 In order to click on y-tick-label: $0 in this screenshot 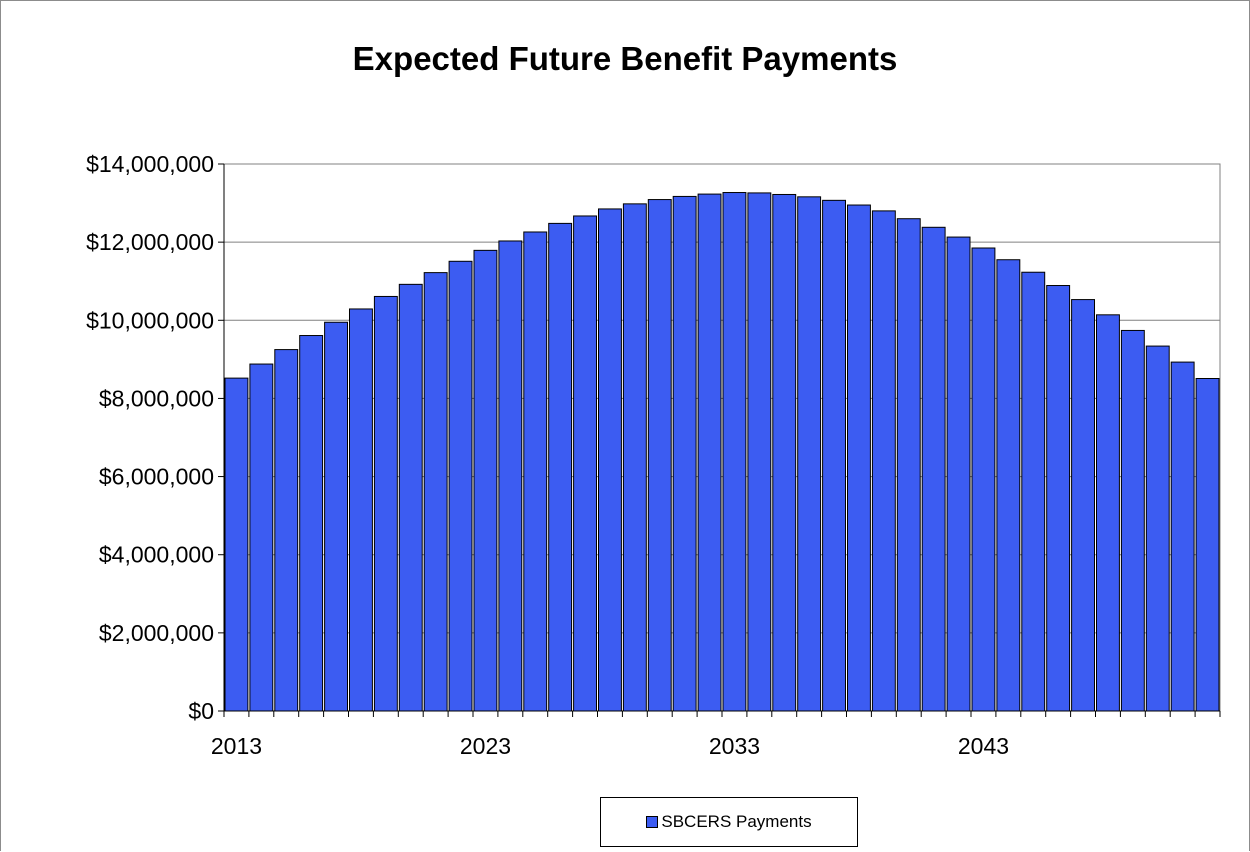, I will do `click(201, 711)`.